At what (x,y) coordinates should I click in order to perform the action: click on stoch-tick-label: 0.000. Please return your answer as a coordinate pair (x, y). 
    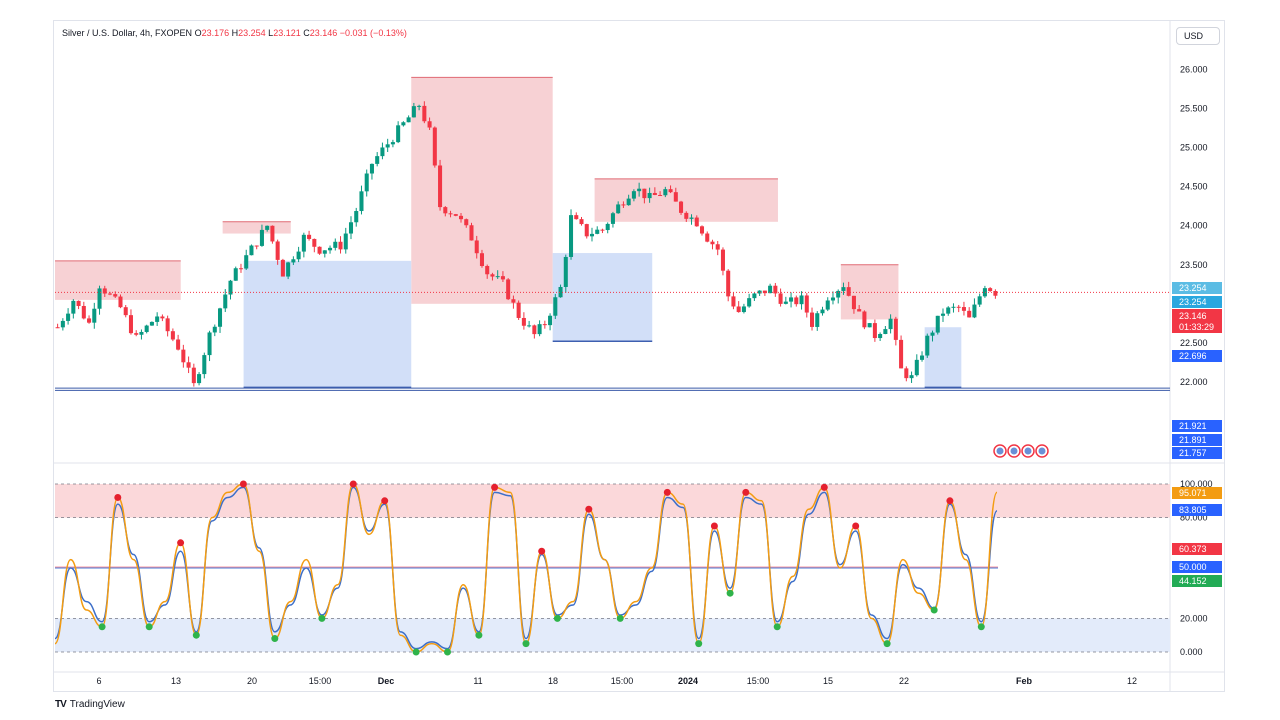
    Looking at the image, I should click on (1191, 652).